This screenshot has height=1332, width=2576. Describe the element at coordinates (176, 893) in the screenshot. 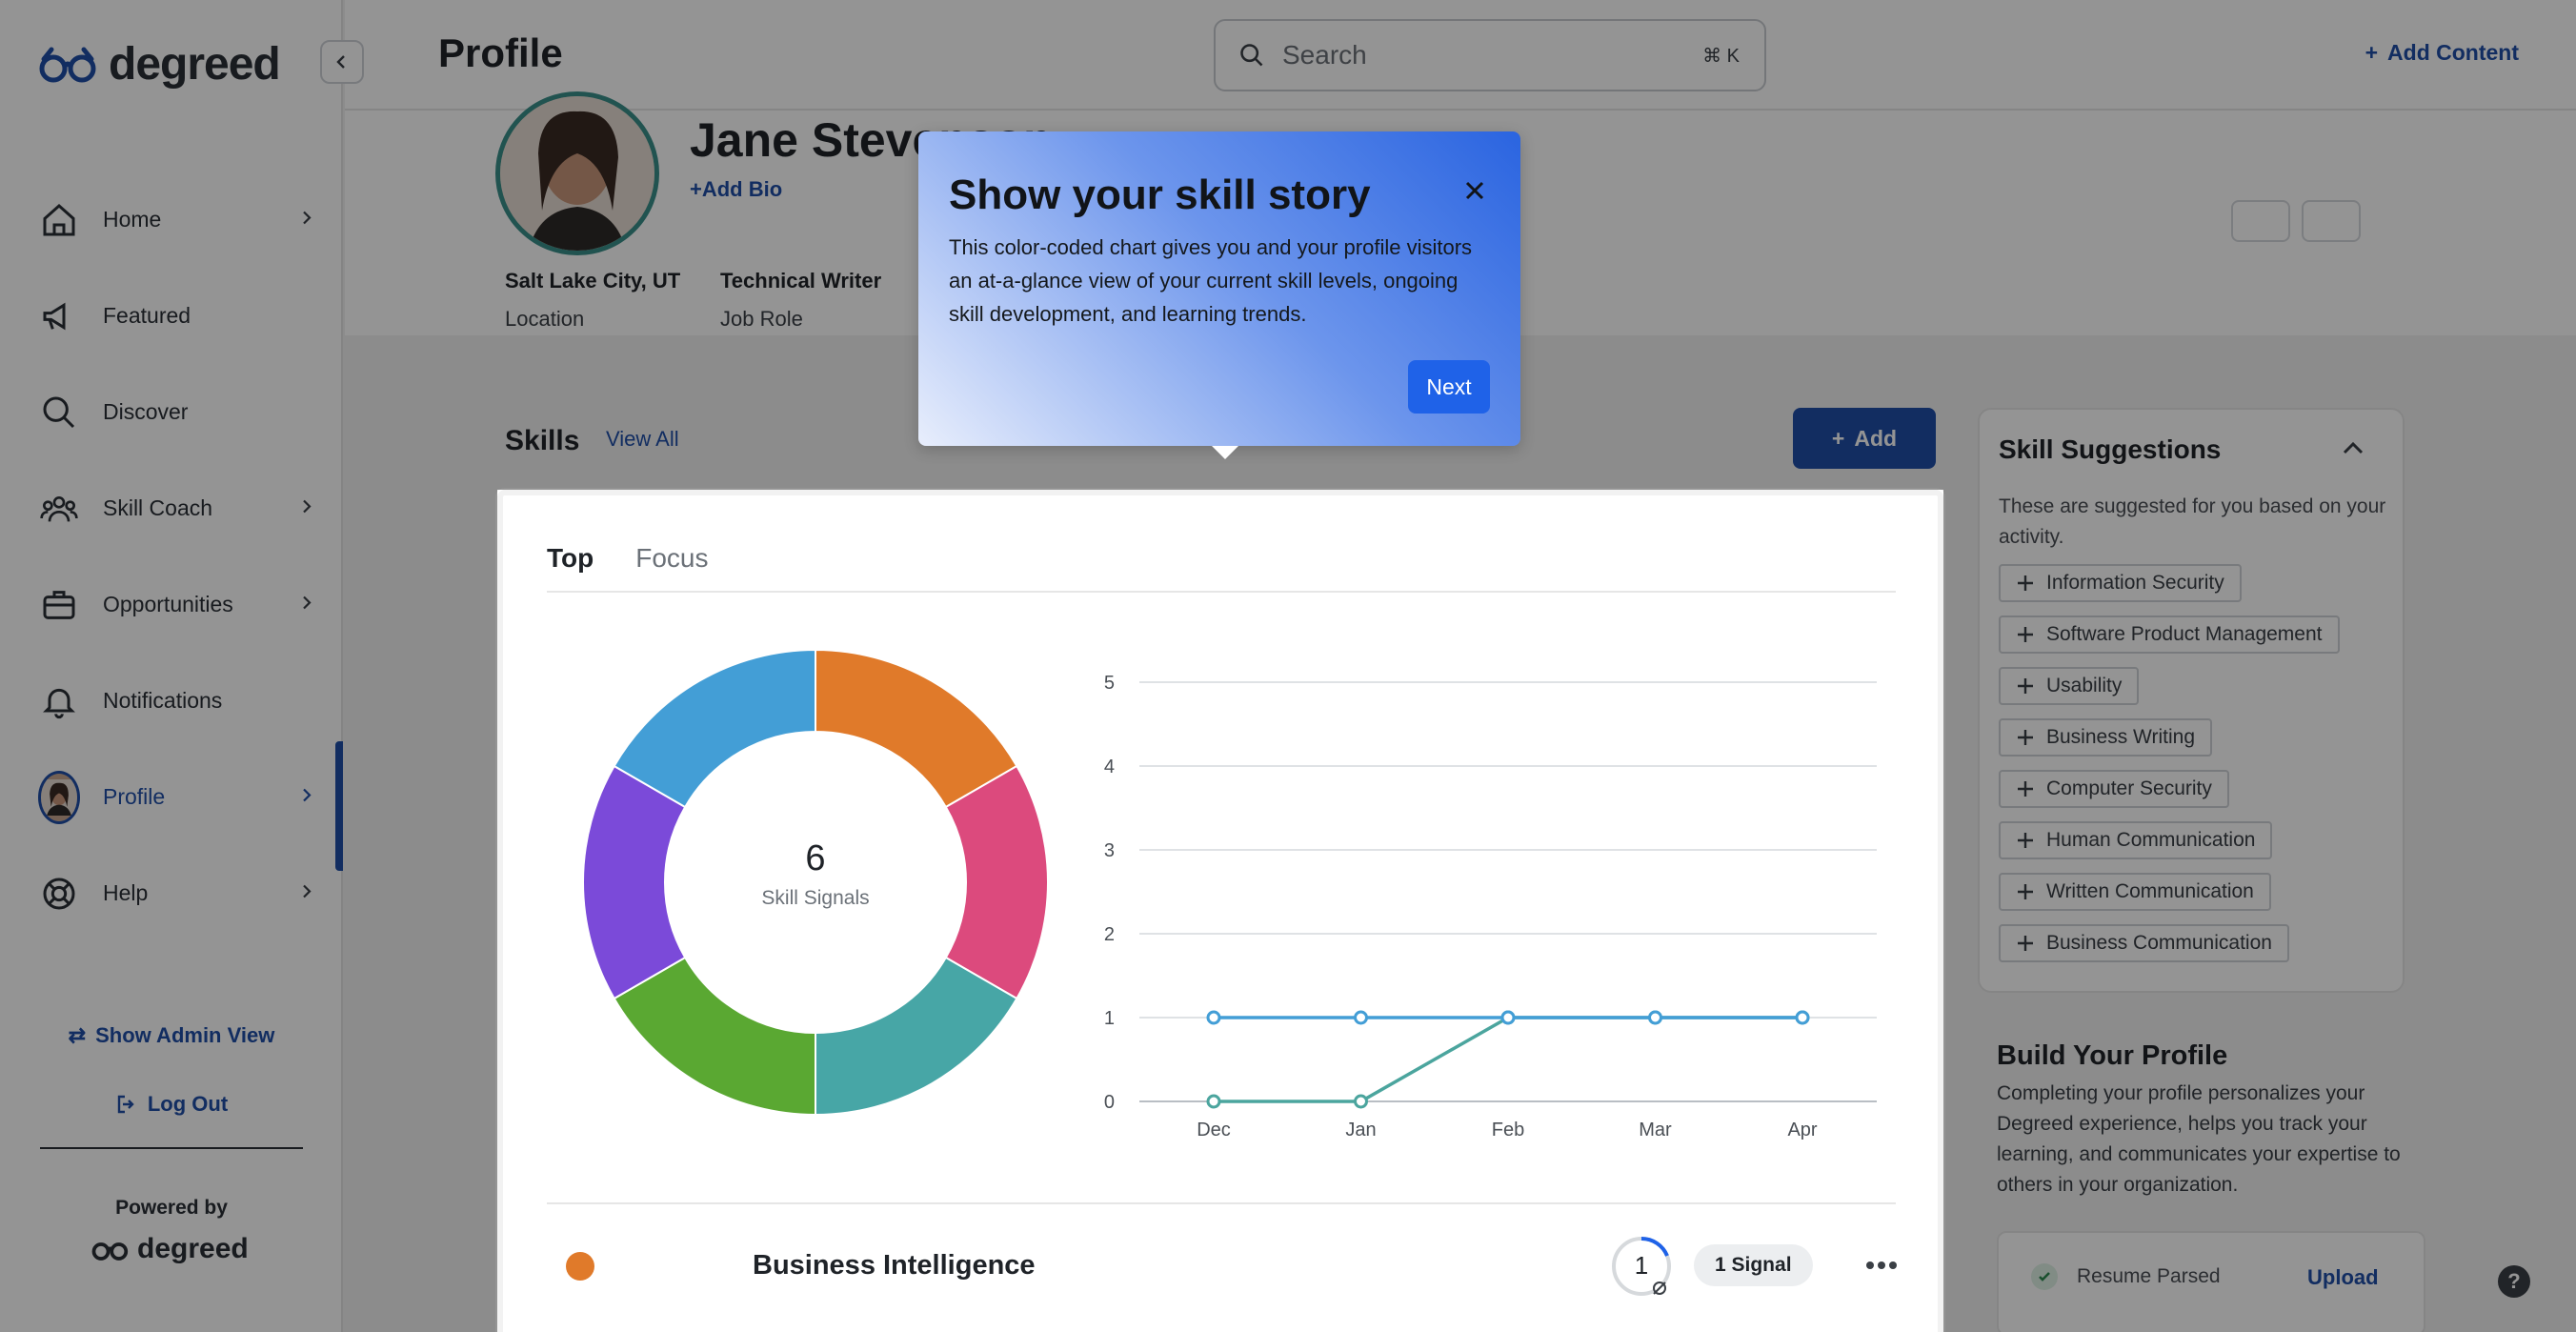

I see `sidebar-item-help: Help` at that location.